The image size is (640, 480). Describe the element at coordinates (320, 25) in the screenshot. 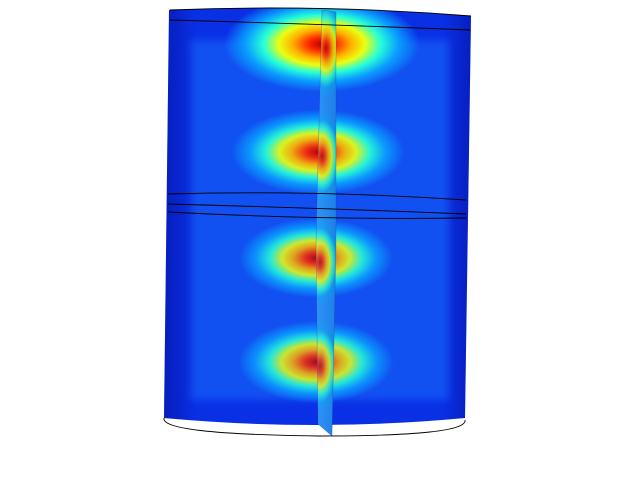

I see `top-rim-front` at that location.